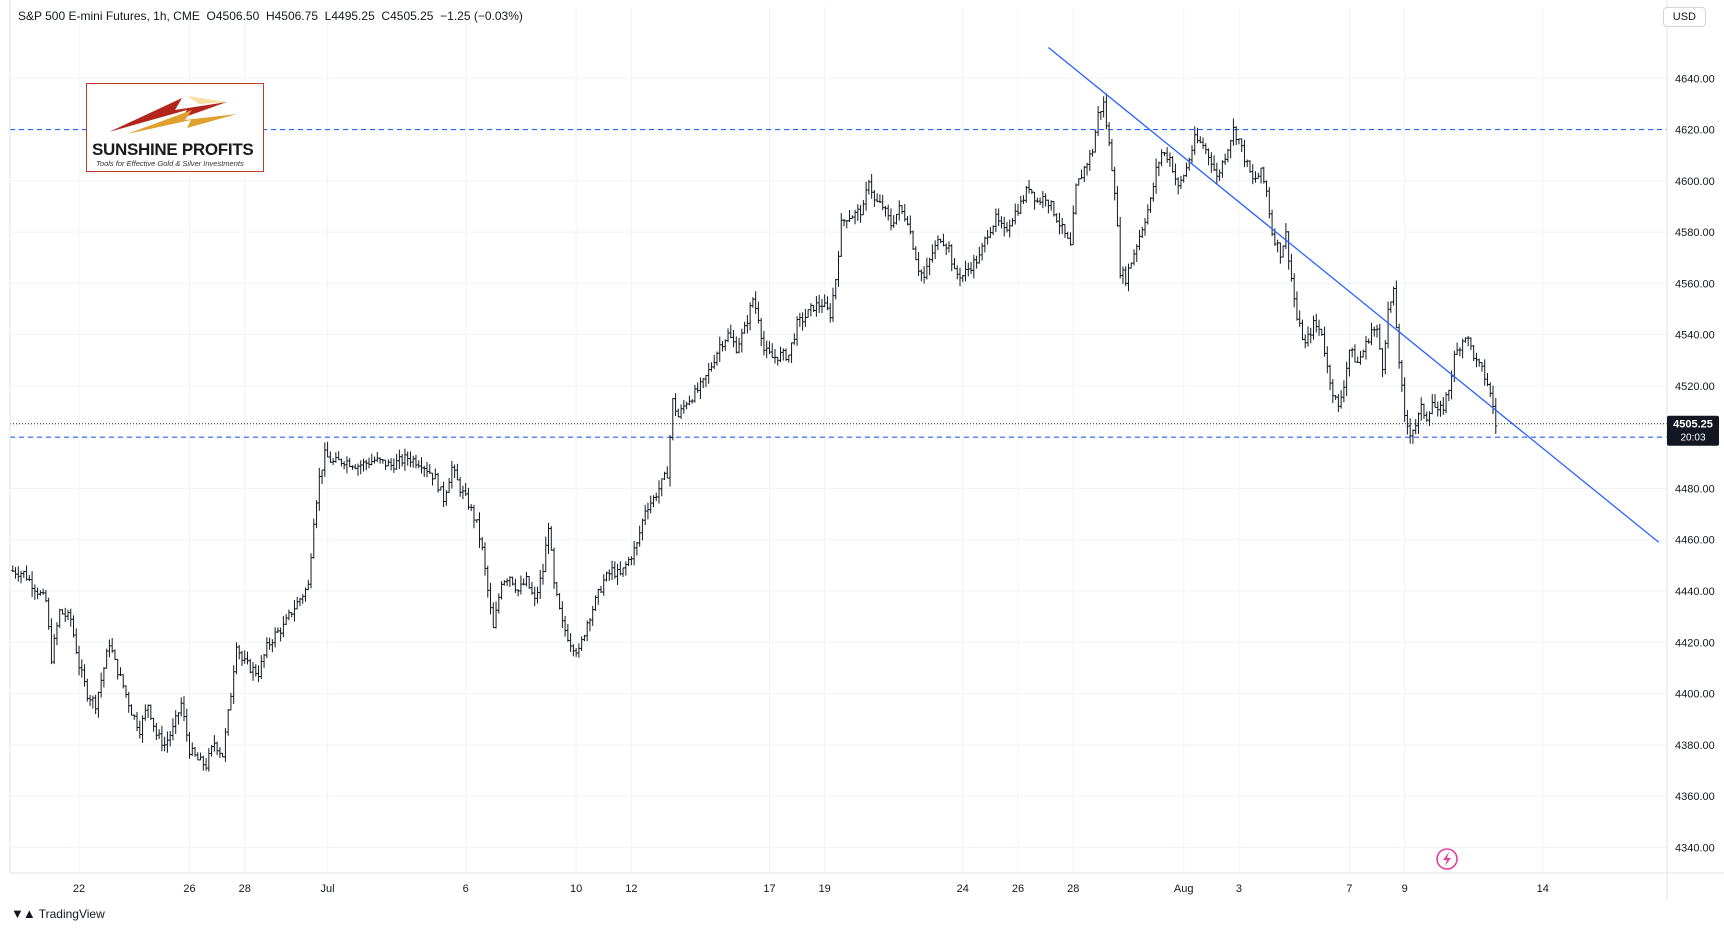  Describe the element at coordinates (1695, 643) in the screenshot. I see `y-tick-label: 4420.00` at that location.